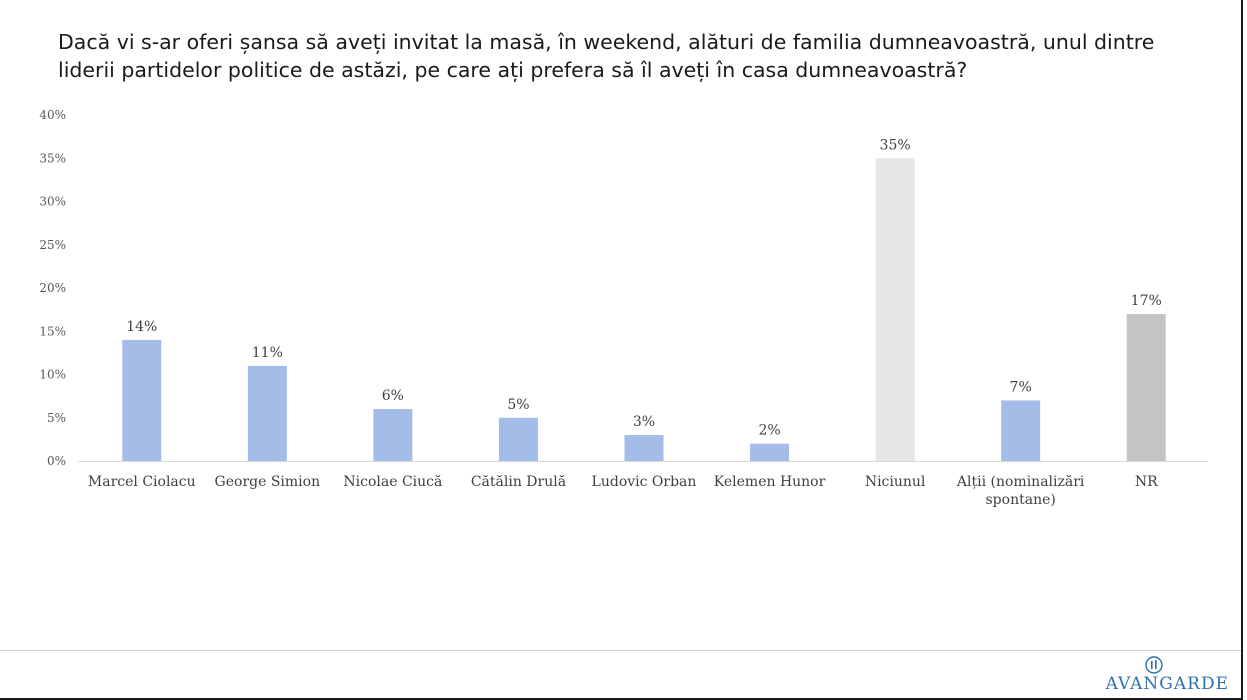  What do you see at coordinates (56, 418) in the screenshot?
I see `y-tick-label: 5%` at bounding box center [56, 418].